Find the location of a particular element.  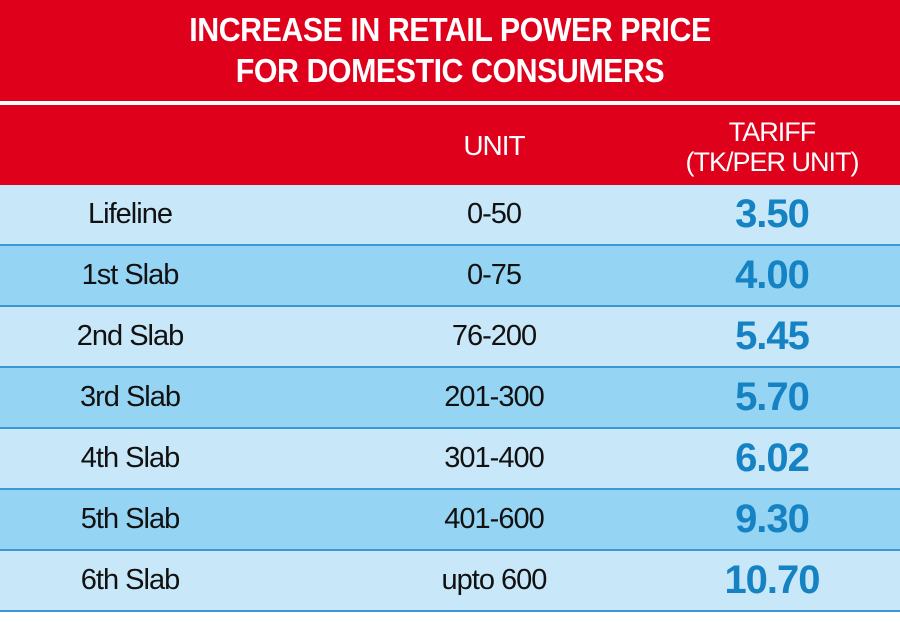

unit-range: 301-400 is located at coordinates (494, 458).